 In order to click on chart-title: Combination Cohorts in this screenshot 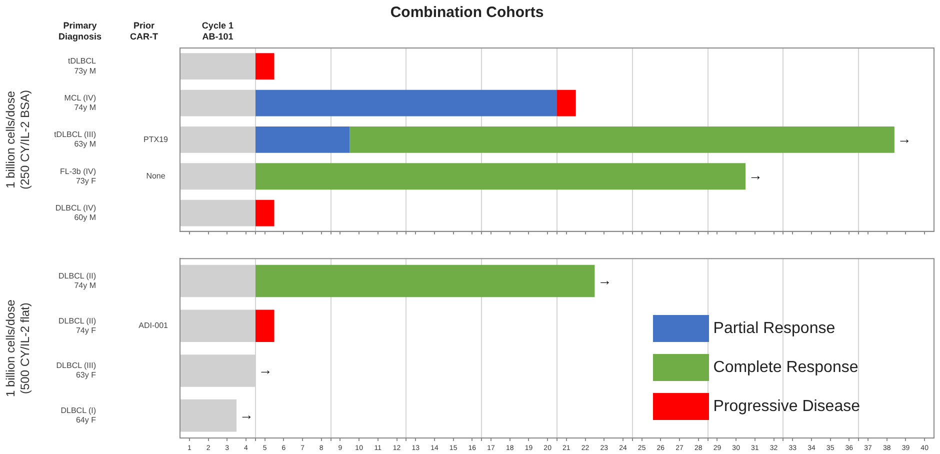, I will do `click(467, 13)`.